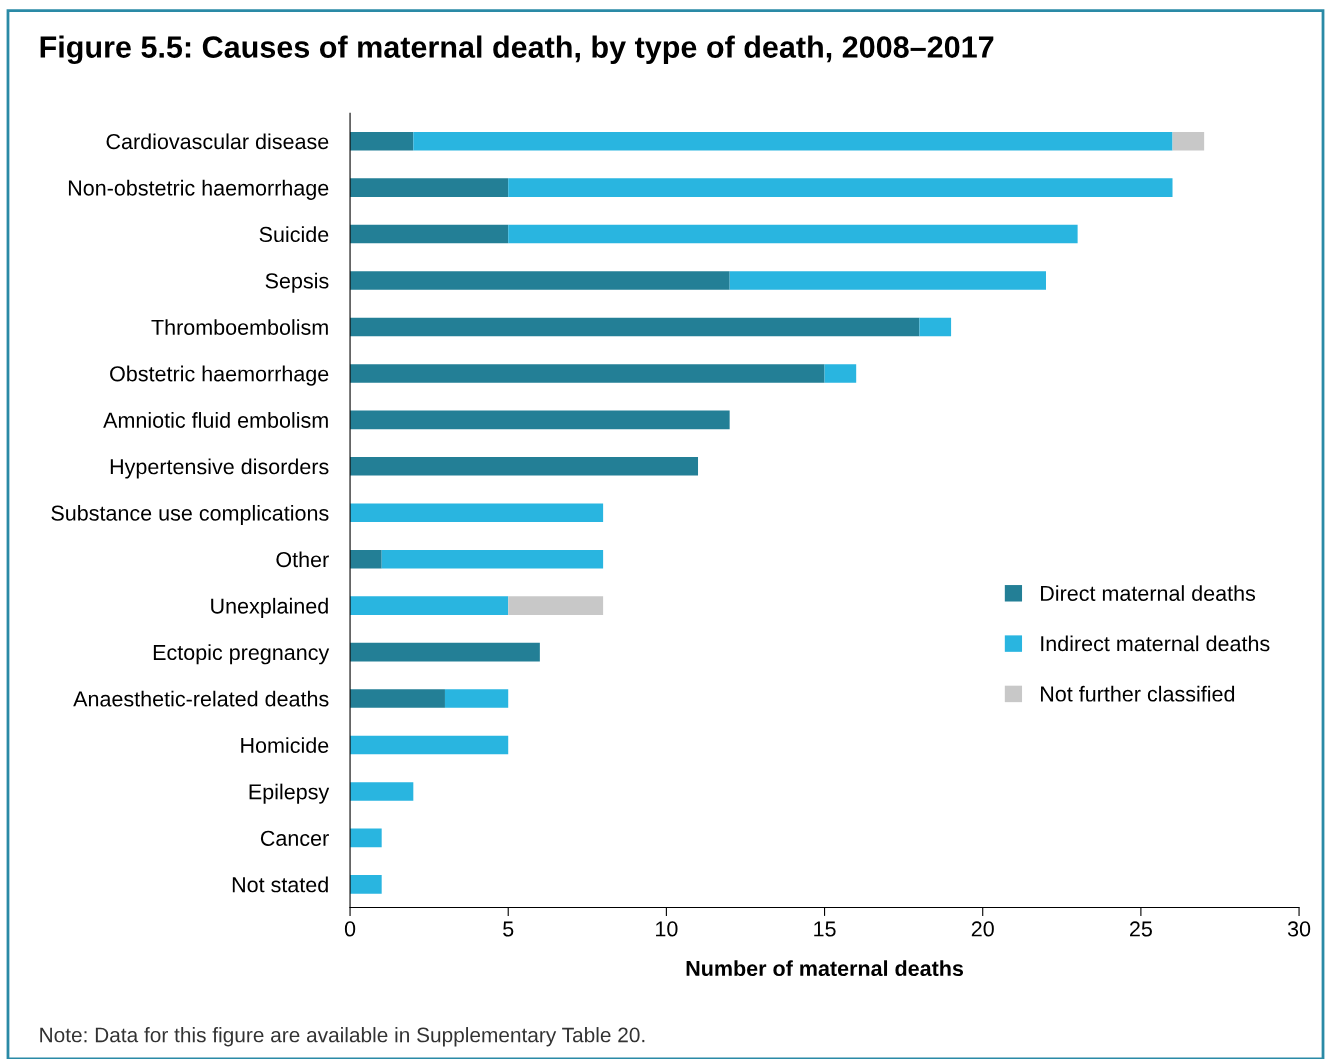 This screenshot has width=1331, height=1059. I want to click on y-tick-label: Epilepsy, so click(289, 793).